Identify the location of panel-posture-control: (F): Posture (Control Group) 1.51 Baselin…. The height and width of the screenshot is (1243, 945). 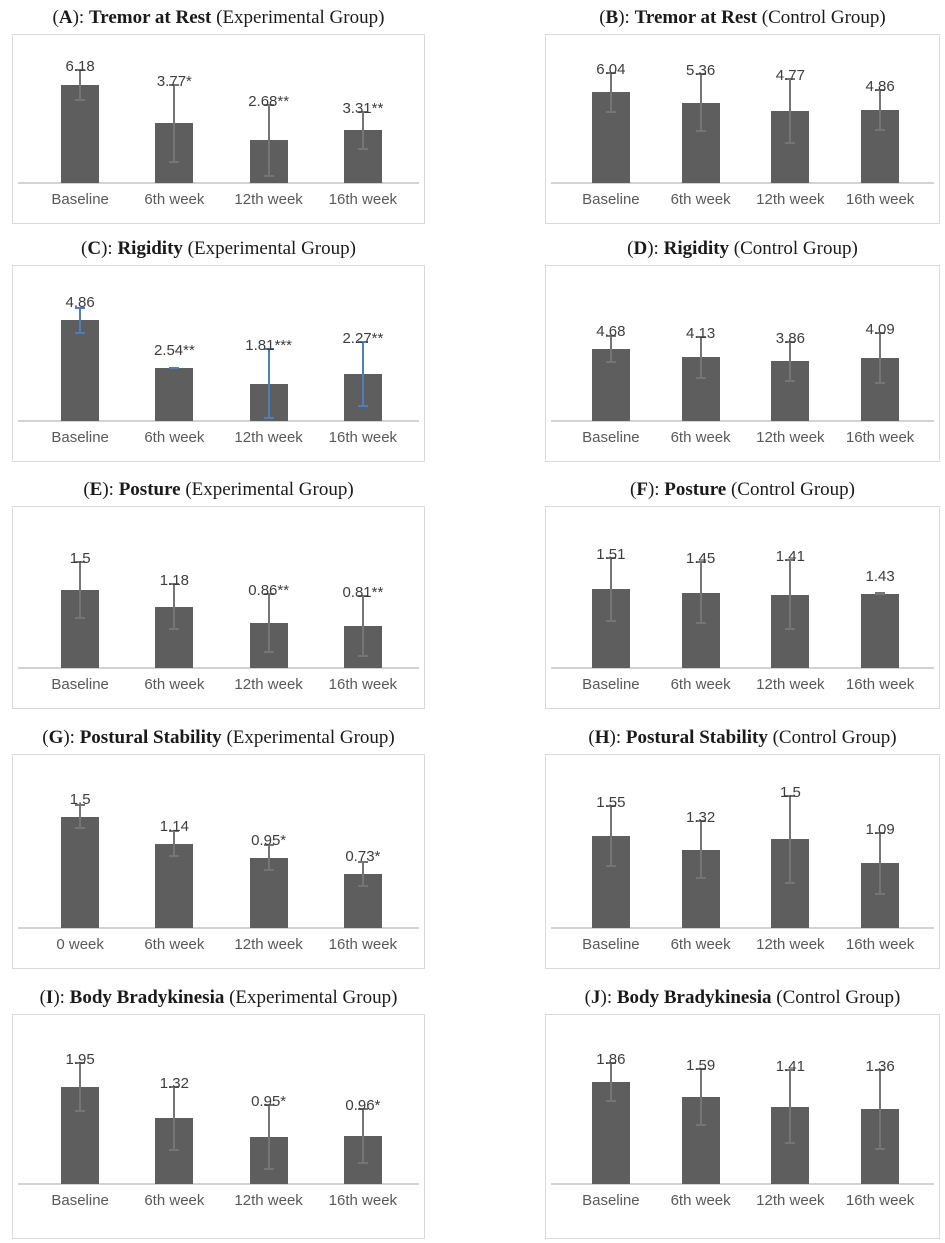
(742, 593).